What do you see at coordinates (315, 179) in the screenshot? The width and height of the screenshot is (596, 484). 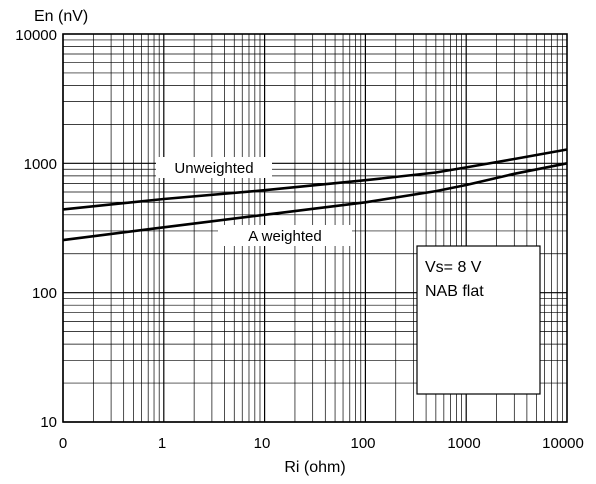 I see `series-line-unweighted` at bounding box center [315, 179].